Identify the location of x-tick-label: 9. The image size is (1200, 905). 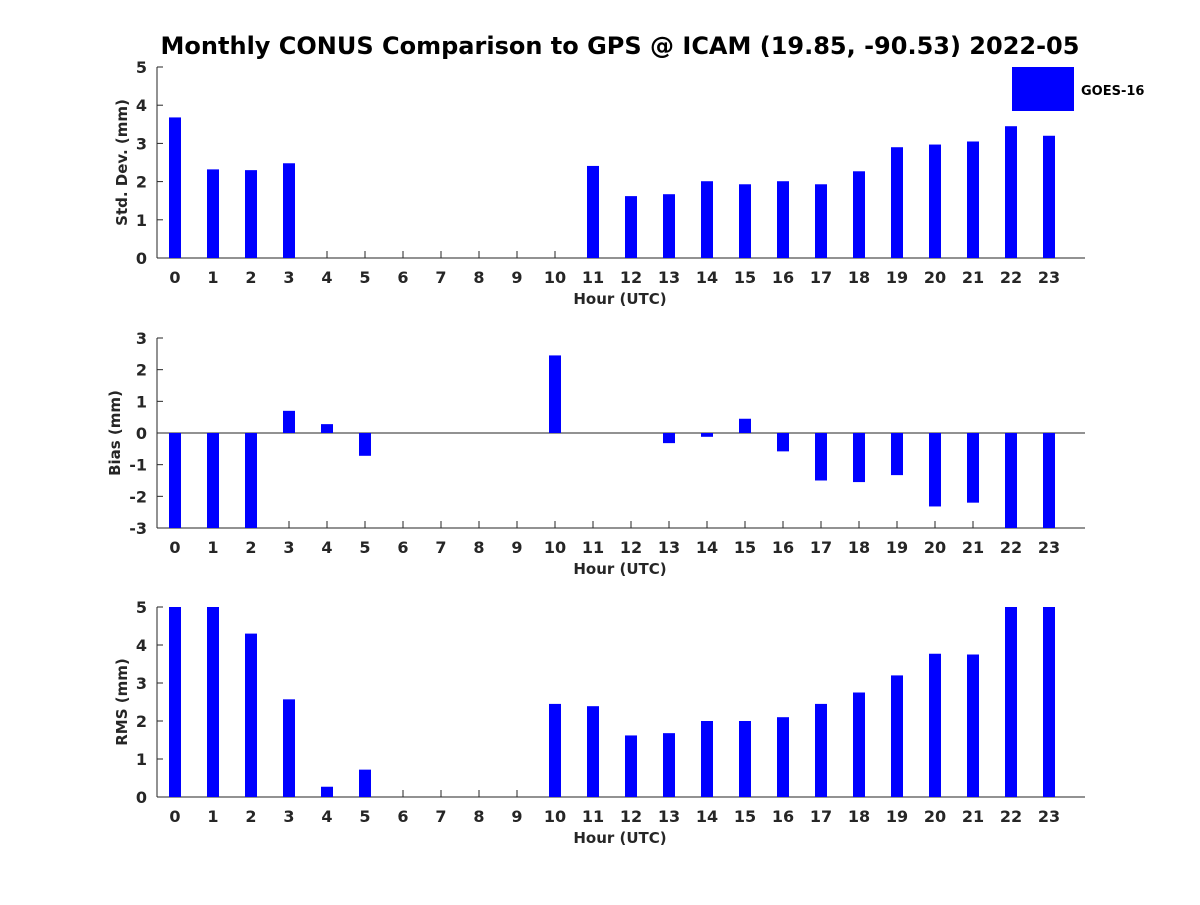
(516, 816).